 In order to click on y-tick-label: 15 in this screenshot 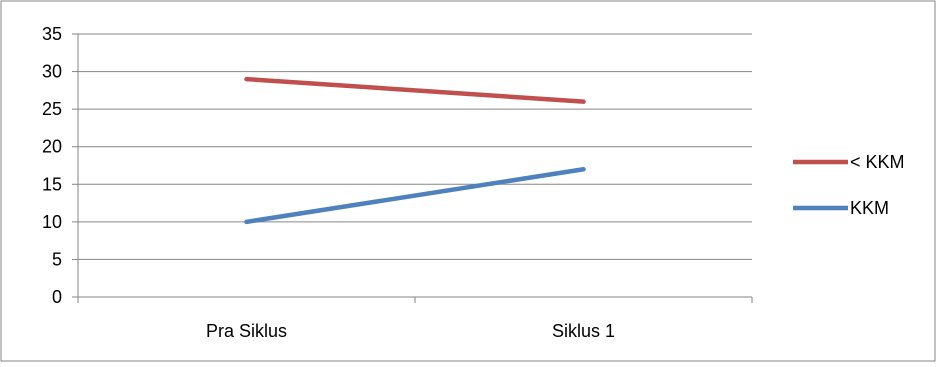, I will do `click(52, 184)`.